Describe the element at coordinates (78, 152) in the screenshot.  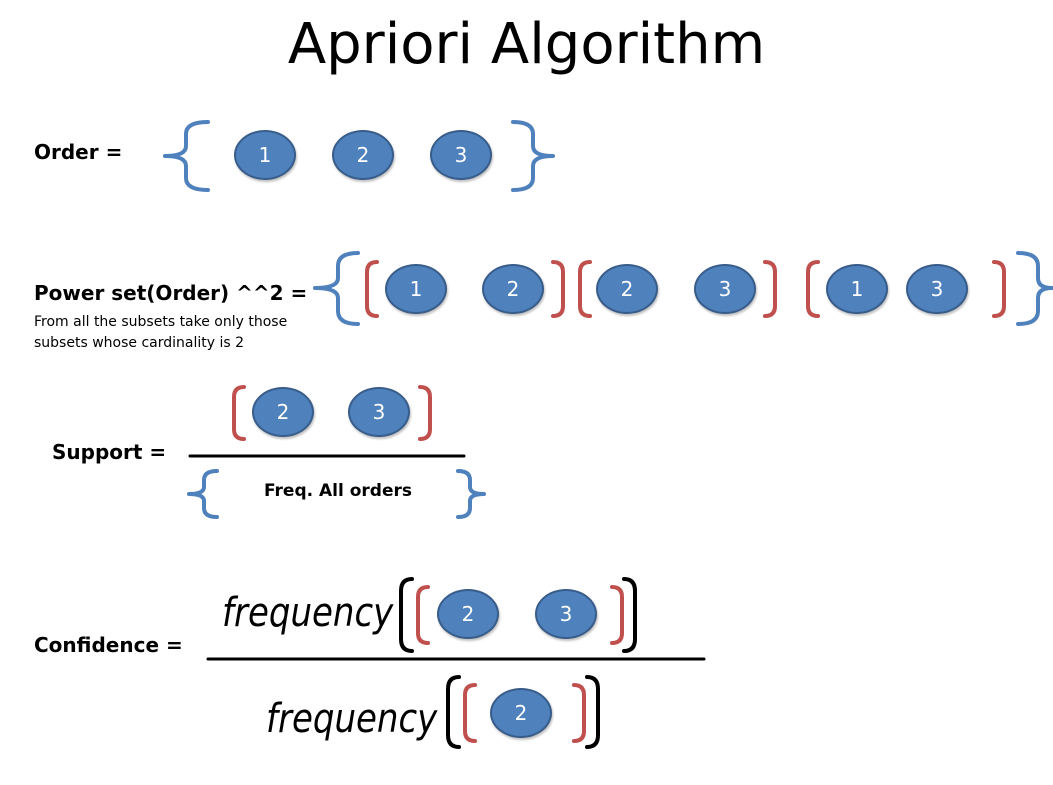
I see `order-label: Order =` at that location.